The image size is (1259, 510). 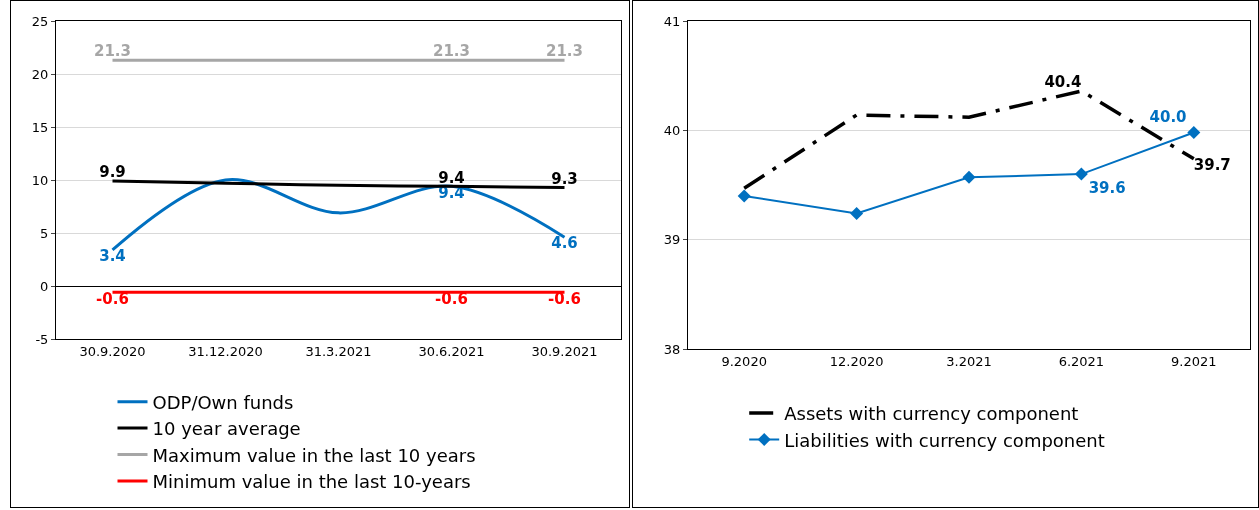 What do you see at coordinates (672, 21) in the screenshot?
I see `y-tick-label: 41` at bounding box center [672, 21].